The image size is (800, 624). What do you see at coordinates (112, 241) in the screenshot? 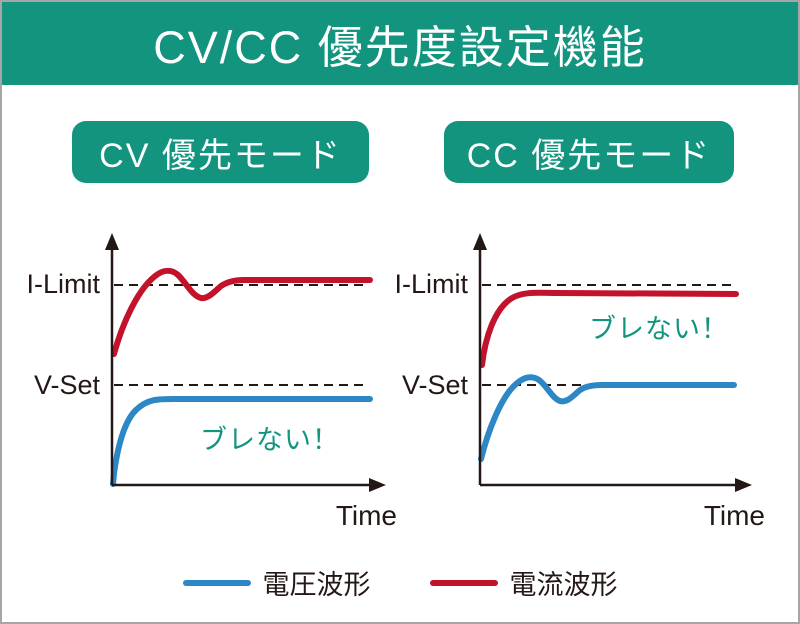
I see `cv-y-axis-arrow-icon` at bounding box center [112, 241].